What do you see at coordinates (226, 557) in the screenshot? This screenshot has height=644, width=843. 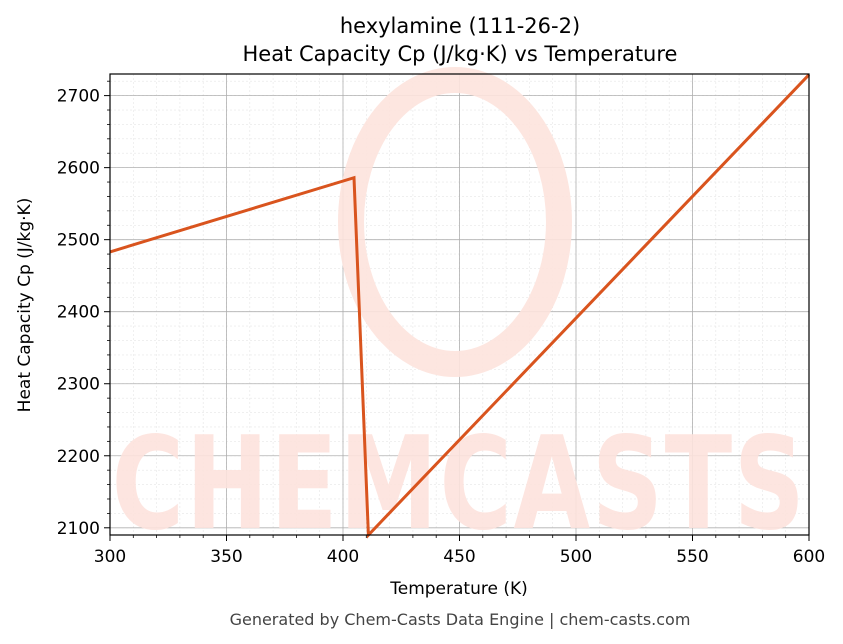 I see `x-tick-label: 350` at bounding box center [226, 557].